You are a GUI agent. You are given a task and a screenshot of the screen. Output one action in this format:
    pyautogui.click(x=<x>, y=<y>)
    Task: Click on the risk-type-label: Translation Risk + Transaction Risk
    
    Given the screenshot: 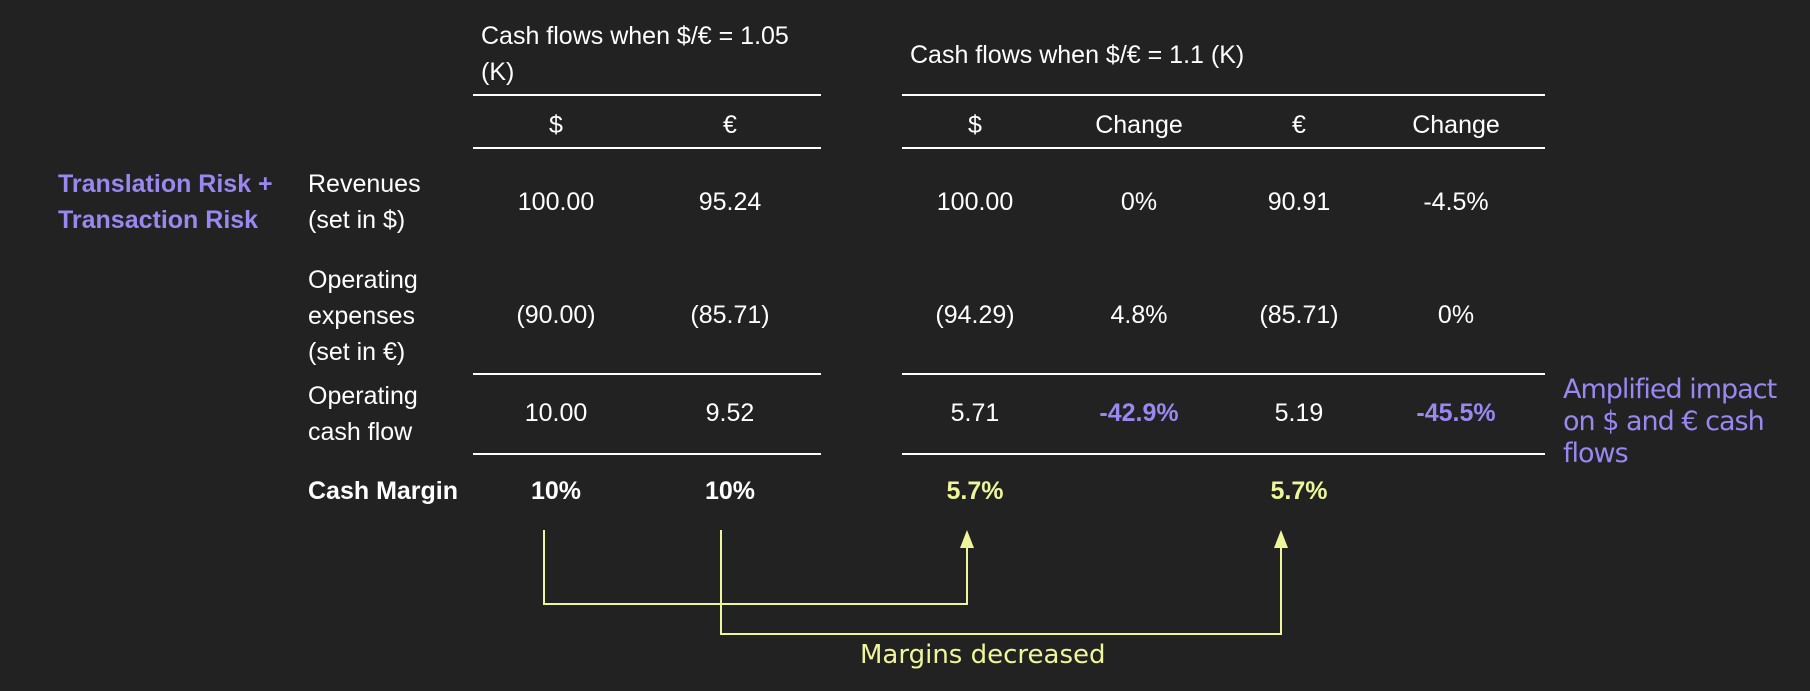 What is the action you would take?
    pyautogui.click(x=165, y=202)
    